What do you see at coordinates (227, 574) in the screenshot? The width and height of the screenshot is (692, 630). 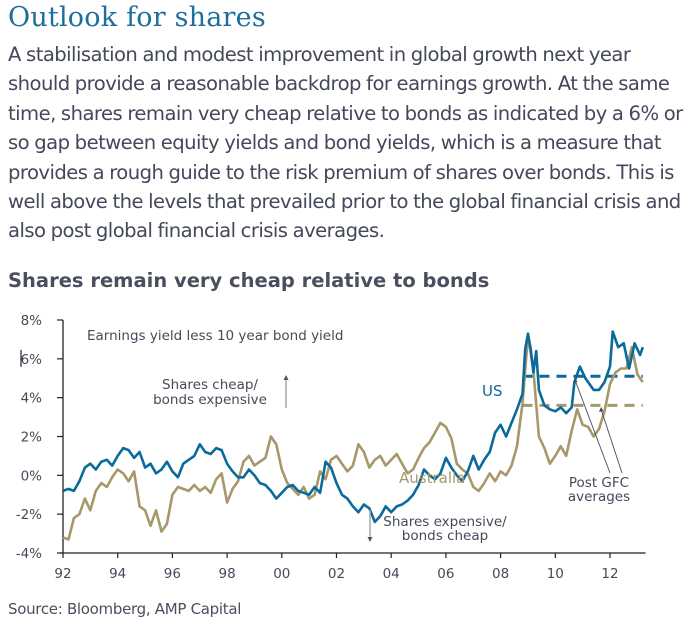 I see `x-tick-label: 98` at bounding box center [227, 574].